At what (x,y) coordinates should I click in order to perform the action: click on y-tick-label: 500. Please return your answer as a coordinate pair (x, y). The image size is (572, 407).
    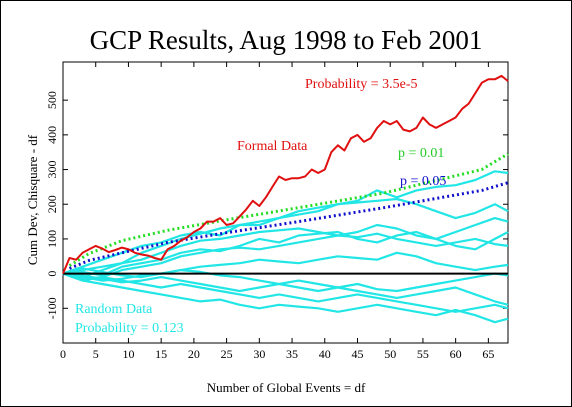
    Looking at the image, I should click on (52, 100).